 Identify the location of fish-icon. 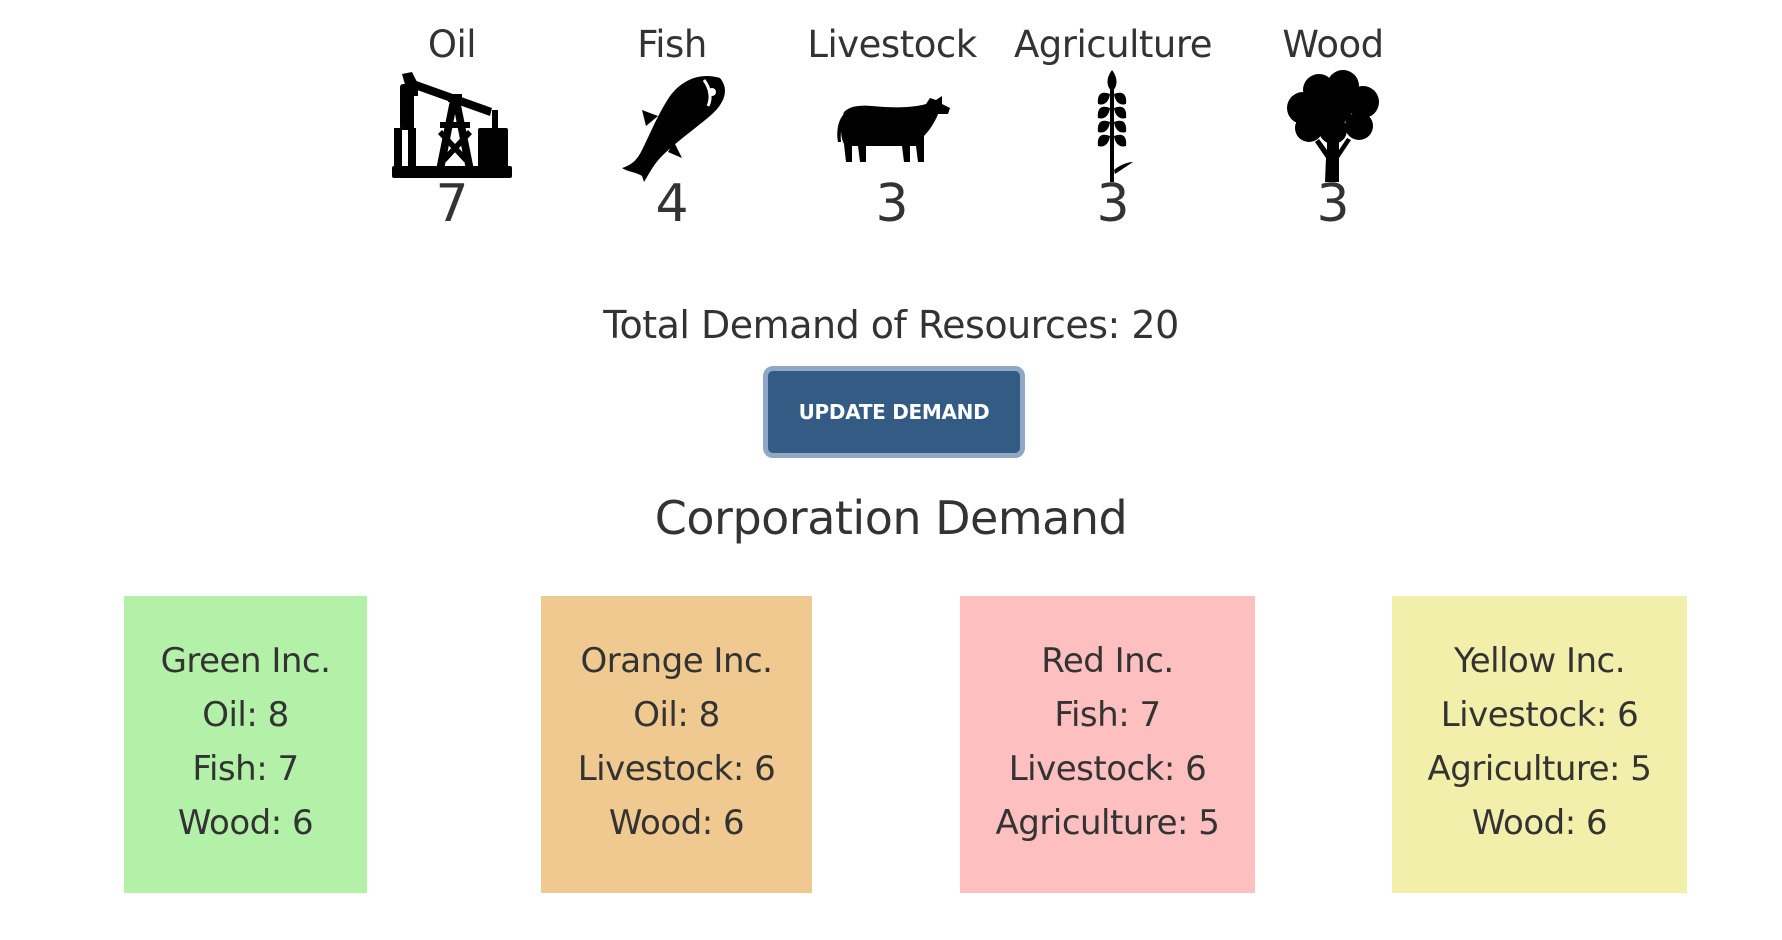
(672, 126).